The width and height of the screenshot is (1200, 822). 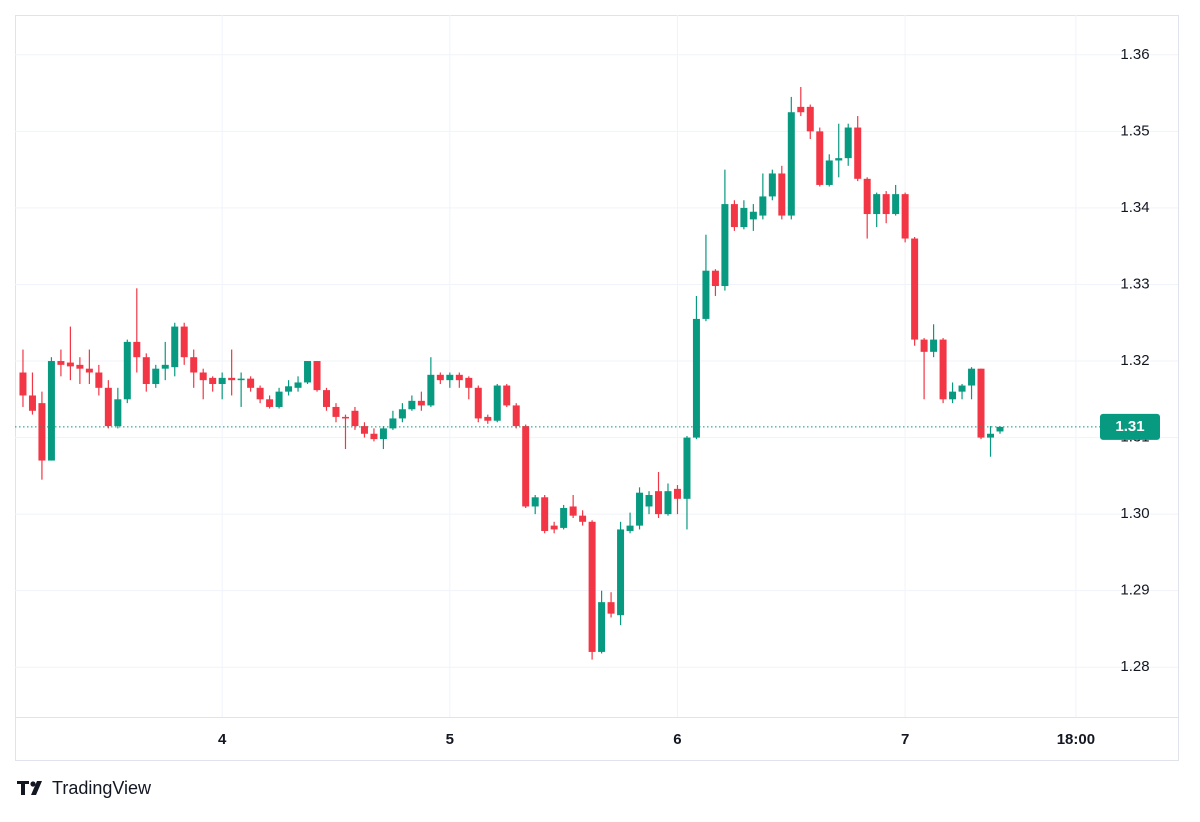 I want to click on y-tick-label: 1.33, so click(x=1134, y=283).